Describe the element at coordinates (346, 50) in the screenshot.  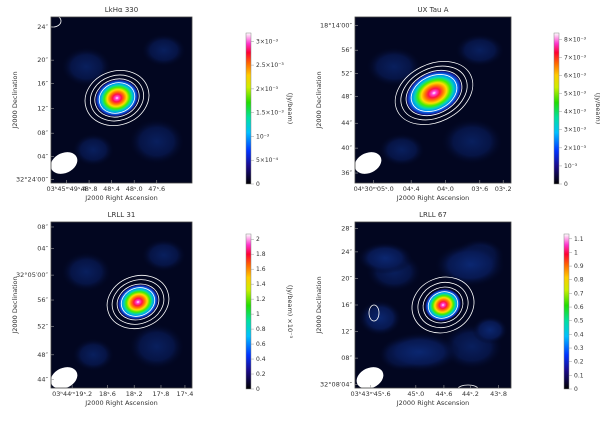
I see `y-tick-label: 56″` at that location.